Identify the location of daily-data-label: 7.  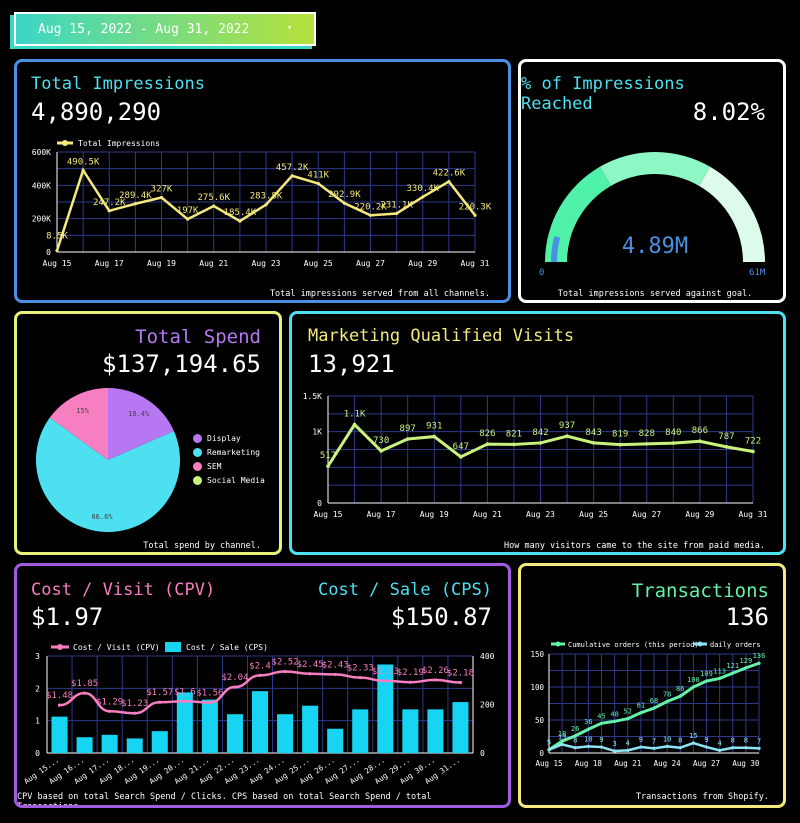
(654, 741).